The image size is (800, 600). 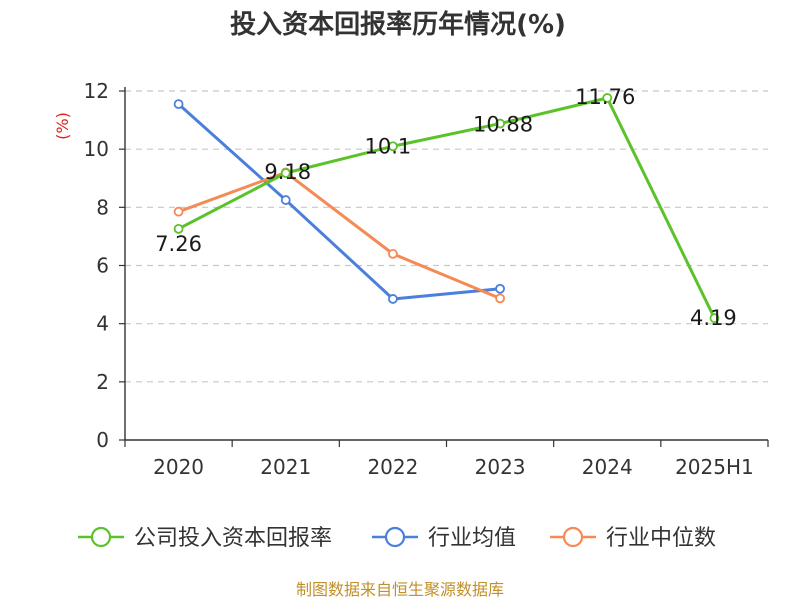 I want to click on legend-item: 公司投入资本回报率, so click(x=205, y=538).